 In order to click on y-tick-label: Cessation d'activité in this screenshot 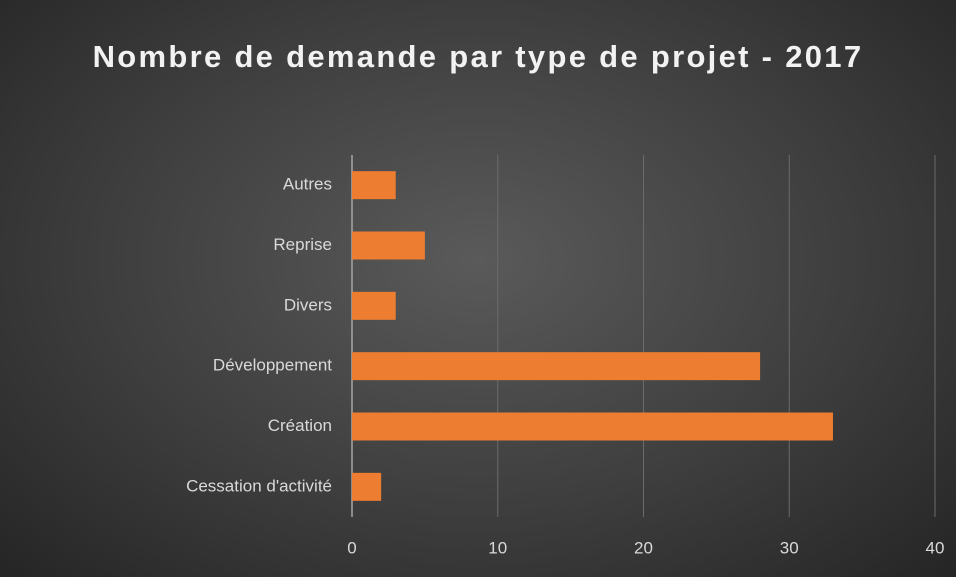, I will do `click(259, 485)`.